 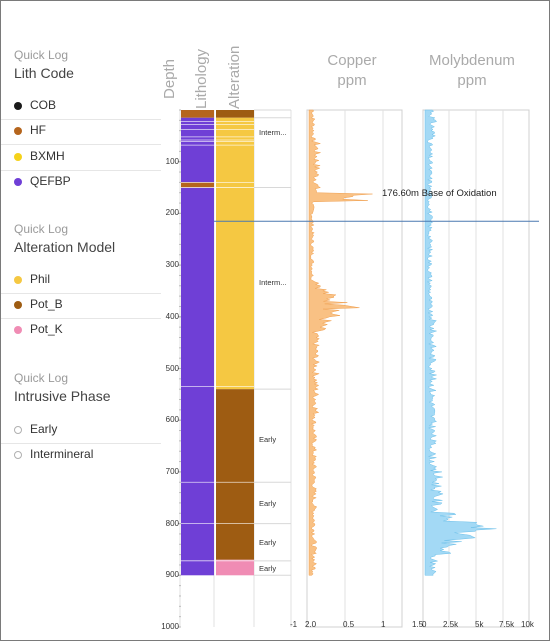 What do you see at coordinates (383, 624) in the screenshot?
I see `copper-axis-label: 1` at bounding box center [383, 624].